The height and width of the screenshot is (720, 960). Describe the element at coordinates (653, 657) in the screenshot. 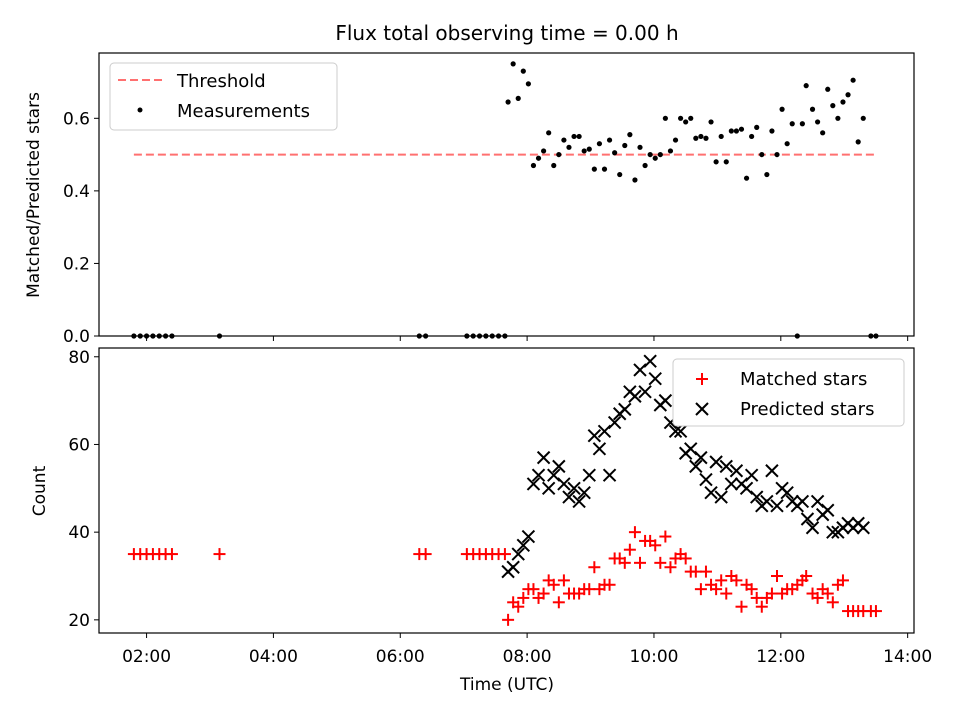

I see `x-tick-label: 10:00` at that location.